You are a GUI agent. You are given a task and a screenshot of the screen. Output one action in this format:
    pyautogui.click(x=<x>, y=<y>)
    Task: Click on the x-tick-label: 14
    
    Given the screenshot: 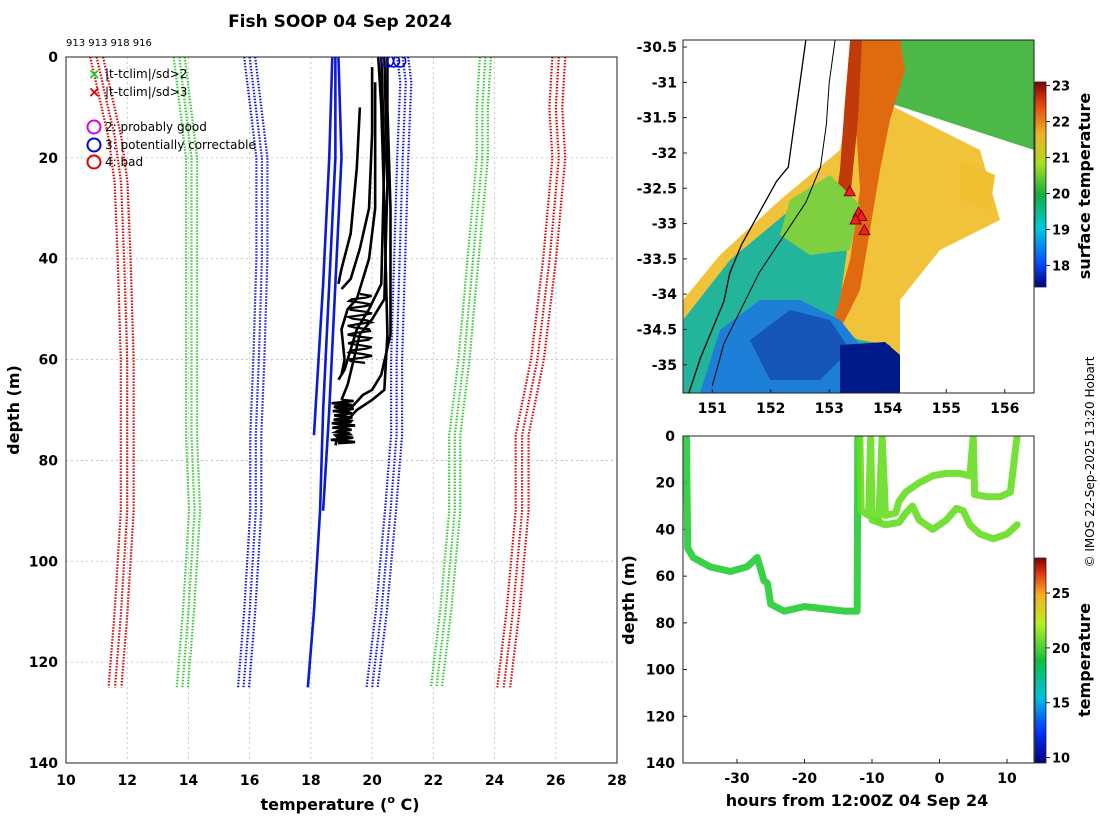 What is the action you would take?
    pyautogui.click(x=189, y=781)
    